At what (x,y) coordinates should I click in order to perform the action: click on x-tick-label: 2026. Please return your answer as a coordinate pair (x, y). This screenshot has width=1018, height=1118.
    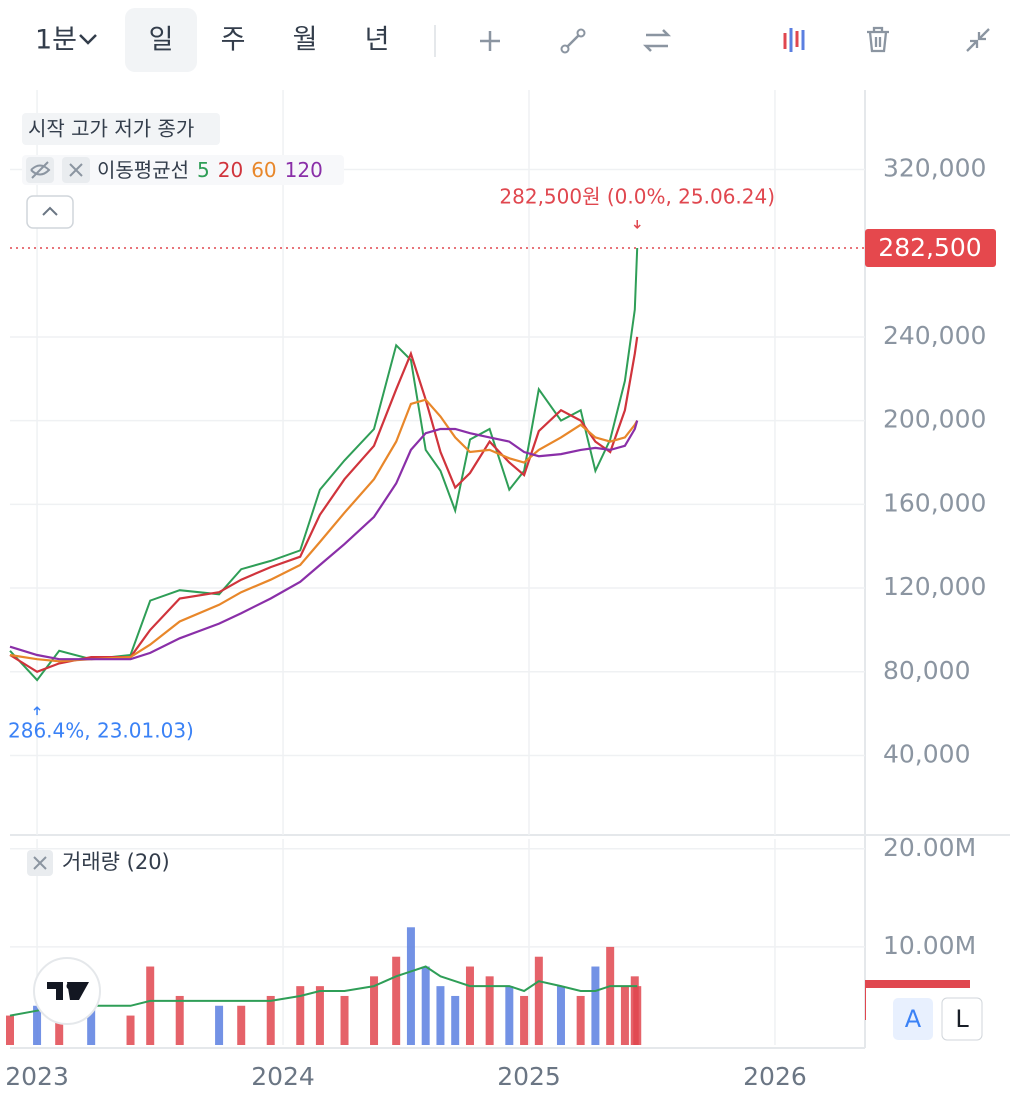
    Looking at the image, I should click on (775, 1076).